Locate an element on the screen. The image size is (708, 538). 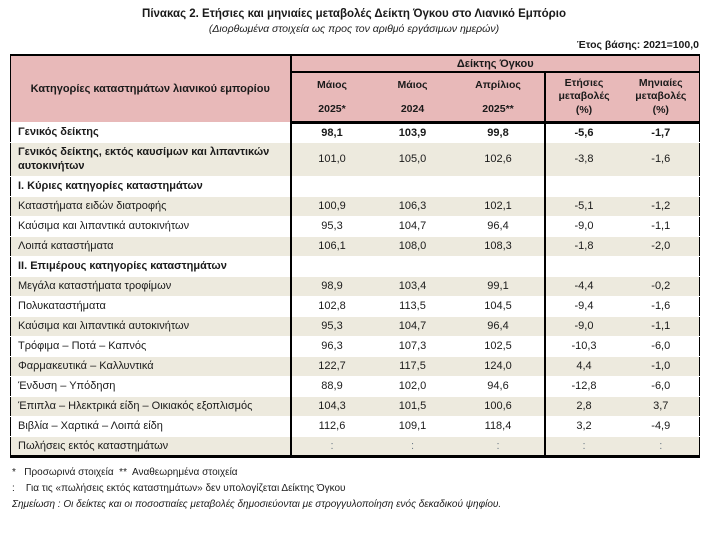
column-header-monthly-change: Μηνιαίες μεταβολές (%) is located at coordinates (661, 98).